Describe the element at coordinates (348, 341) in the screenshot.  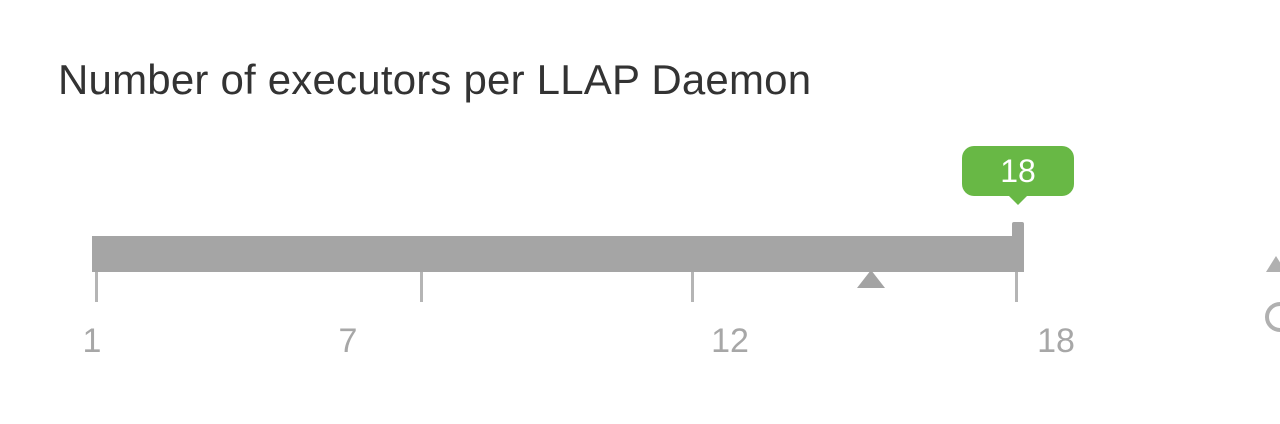
I see `slider-tick-label: 7` at that location.